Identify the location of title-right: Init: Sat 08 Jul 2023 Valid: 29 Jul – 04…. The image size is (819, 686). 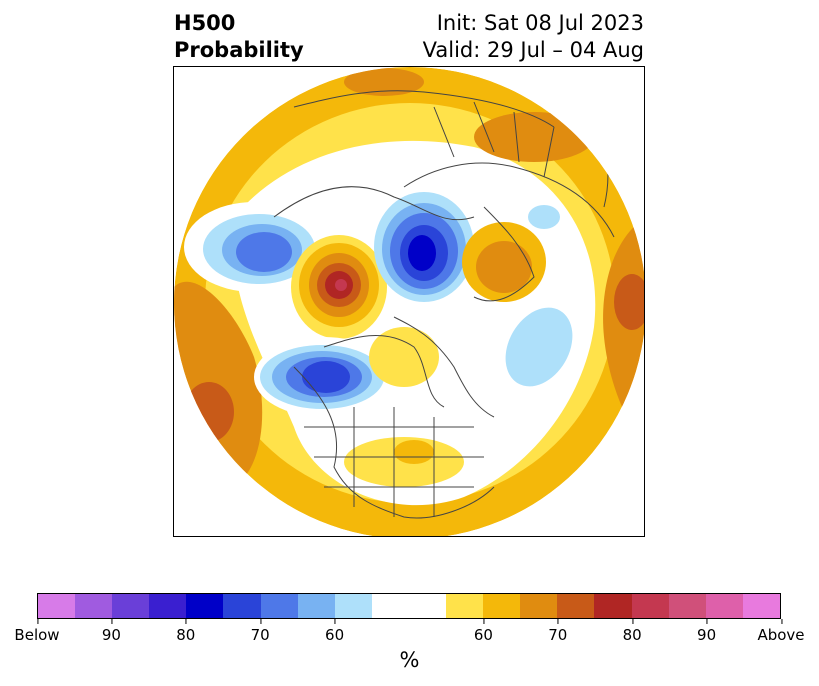
(533, 37).